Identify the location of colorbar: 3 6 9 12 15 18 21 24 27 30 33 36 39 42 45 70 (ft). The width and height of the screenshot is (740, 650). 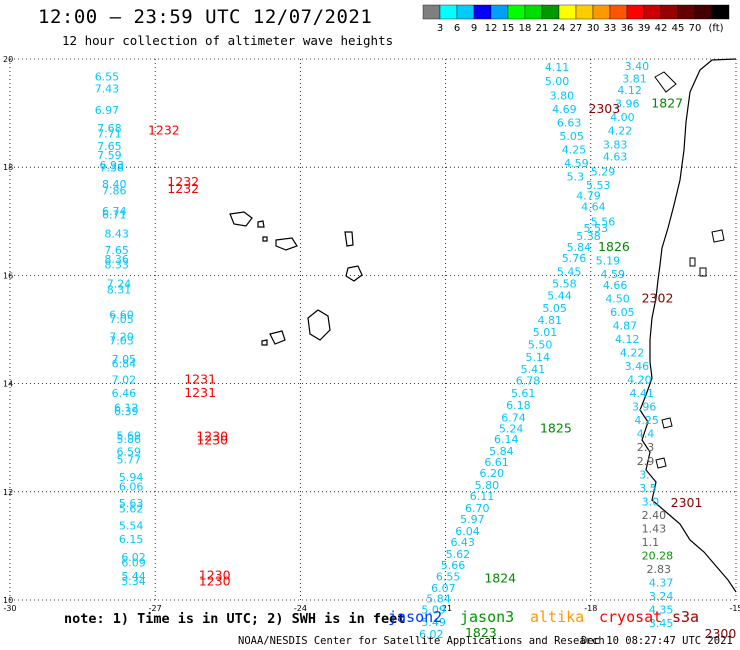
(576, 19).